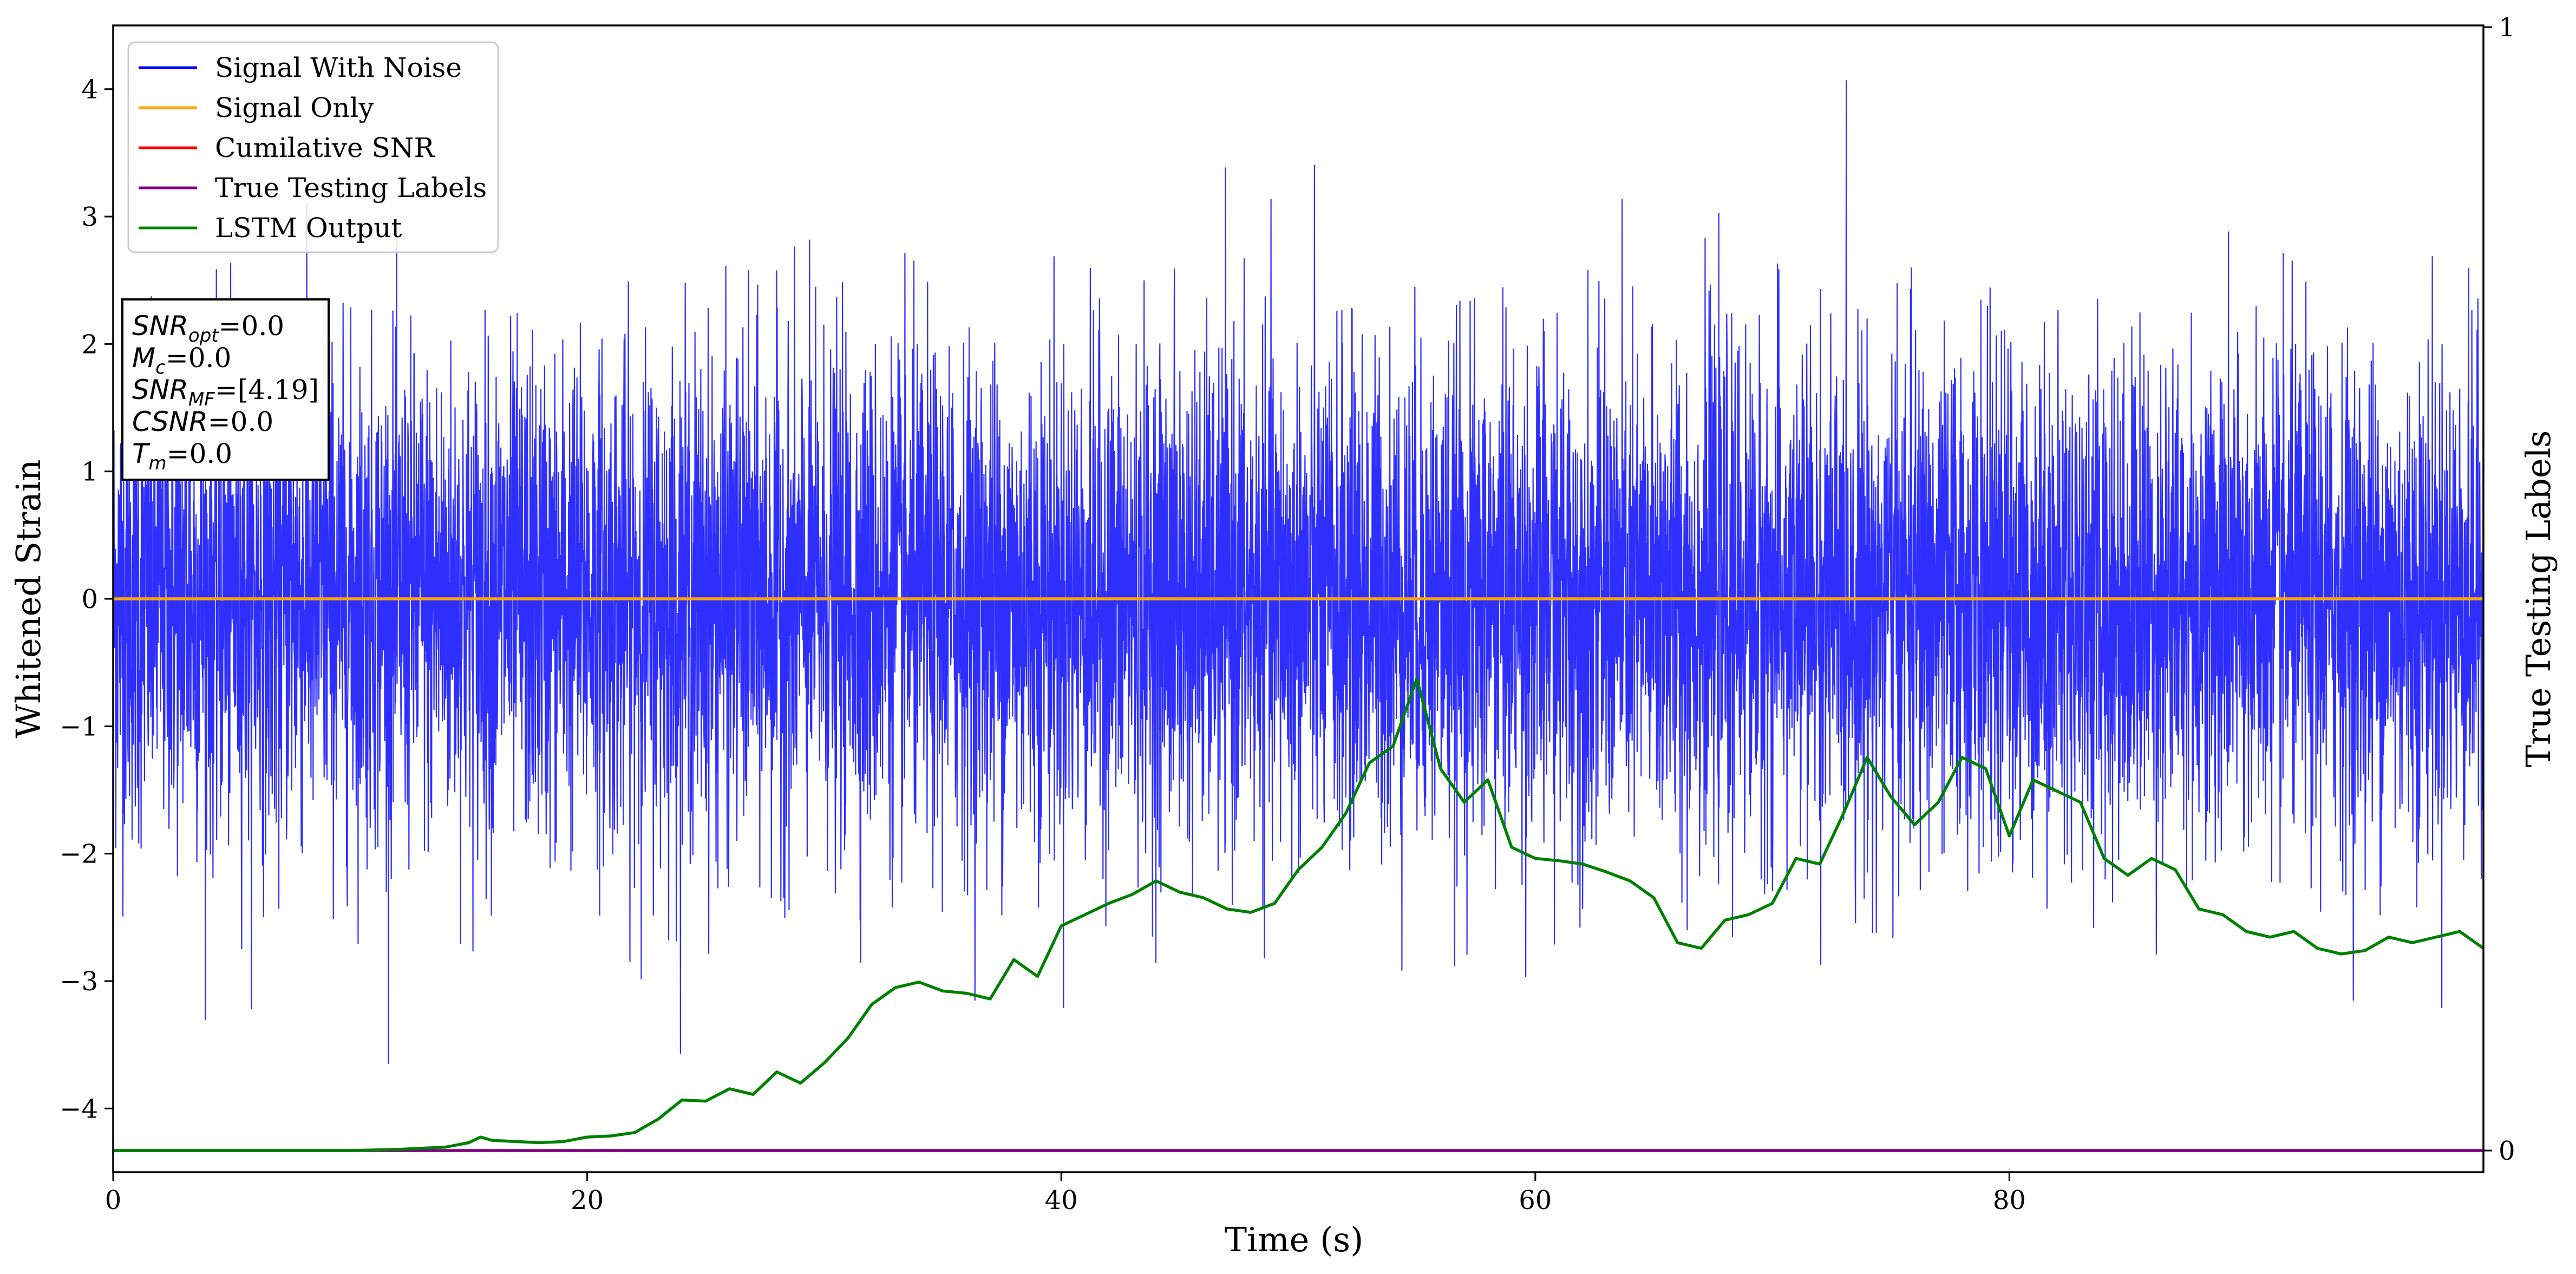 This screenshot has height=1274, width=2576. What do you see at coordinates (79, 726) in the screenshot?
I see `y-tick-label: −1` at bounding box center [79, 726].